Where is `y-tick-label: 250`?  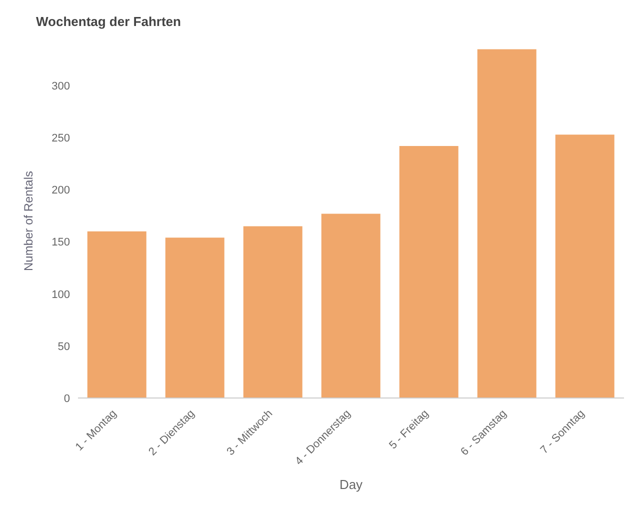
y-tick-label: 250 is located at coordinates (61, 138).